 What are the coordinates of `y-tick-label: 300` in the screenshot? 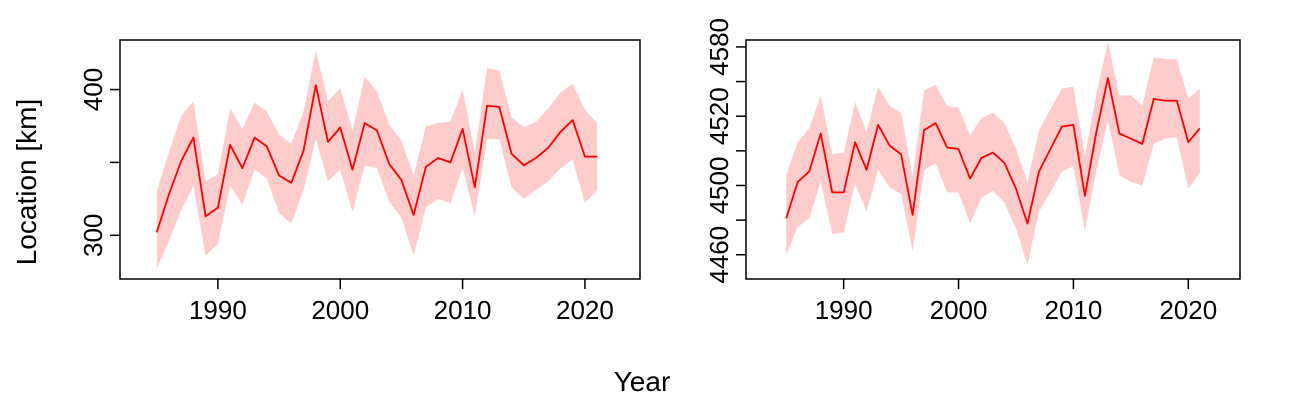 It's located at (93, 235).